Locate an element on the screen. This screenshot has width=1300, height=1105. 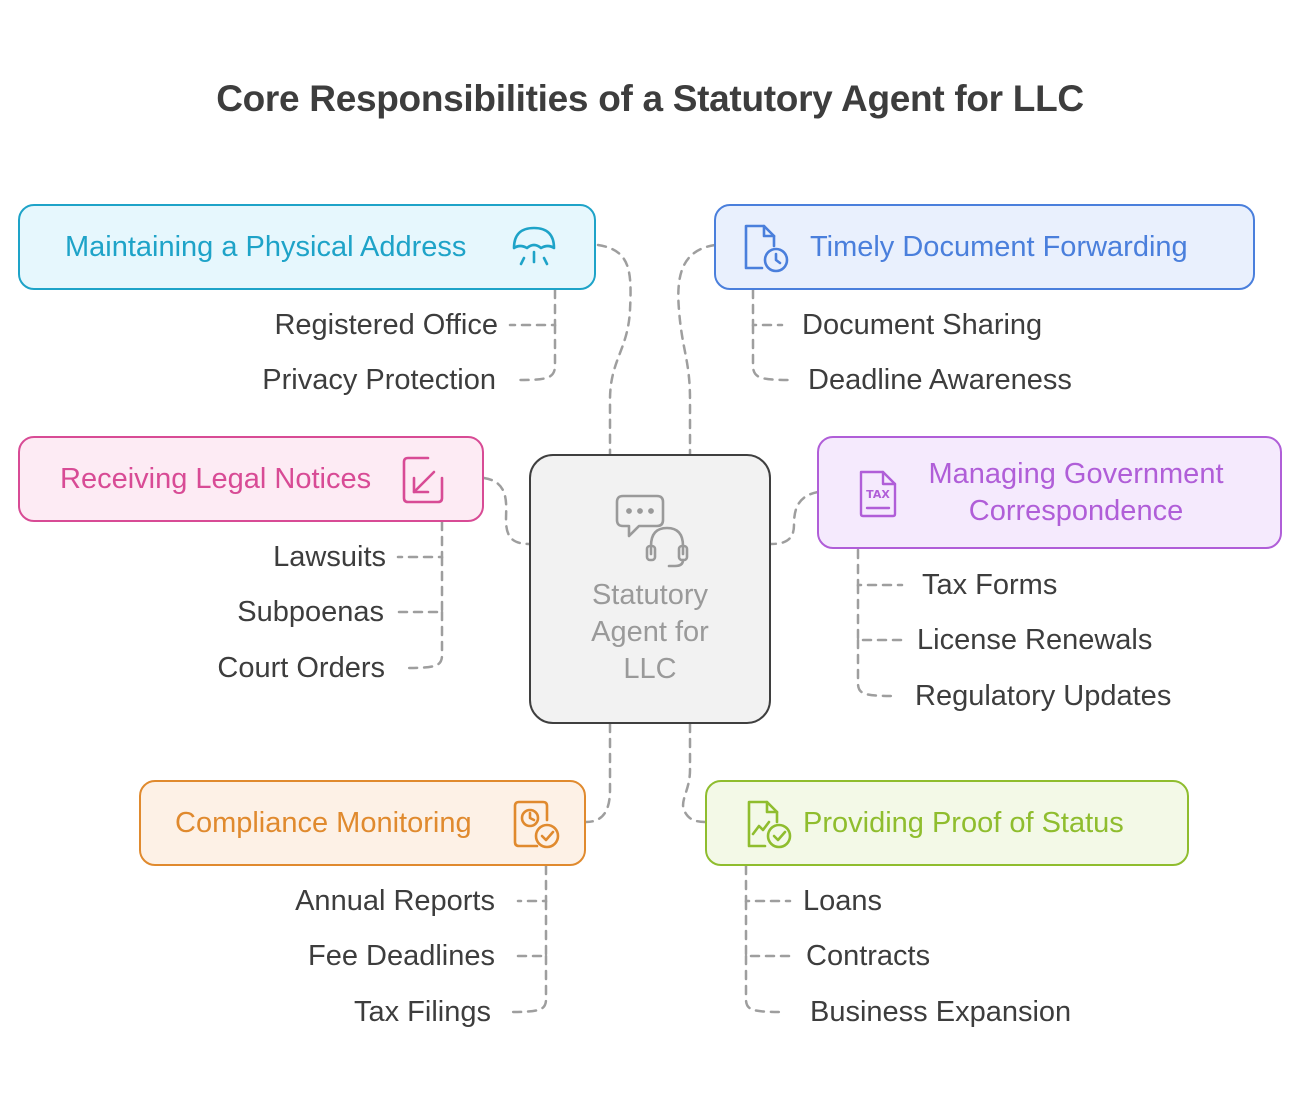
branch-proof-of-status: Providing Proof of Status is located at coordinates (947, 823).